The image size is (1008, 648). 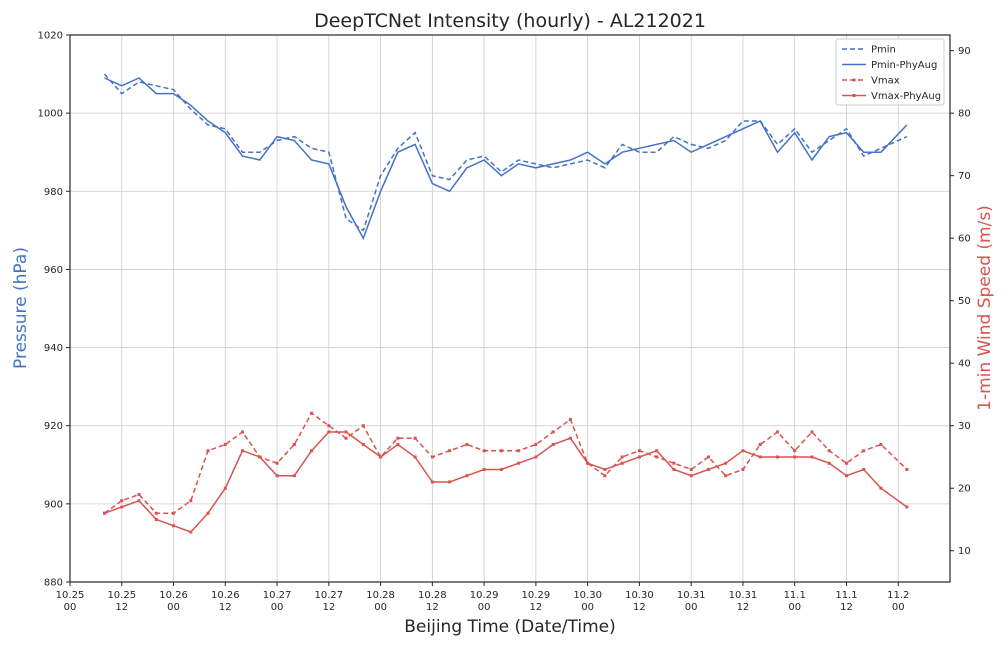 What do you see at coordinates (53, 426) in the screenshot?
I see `left-tick-label: 920` at bounding box center [53, 426].